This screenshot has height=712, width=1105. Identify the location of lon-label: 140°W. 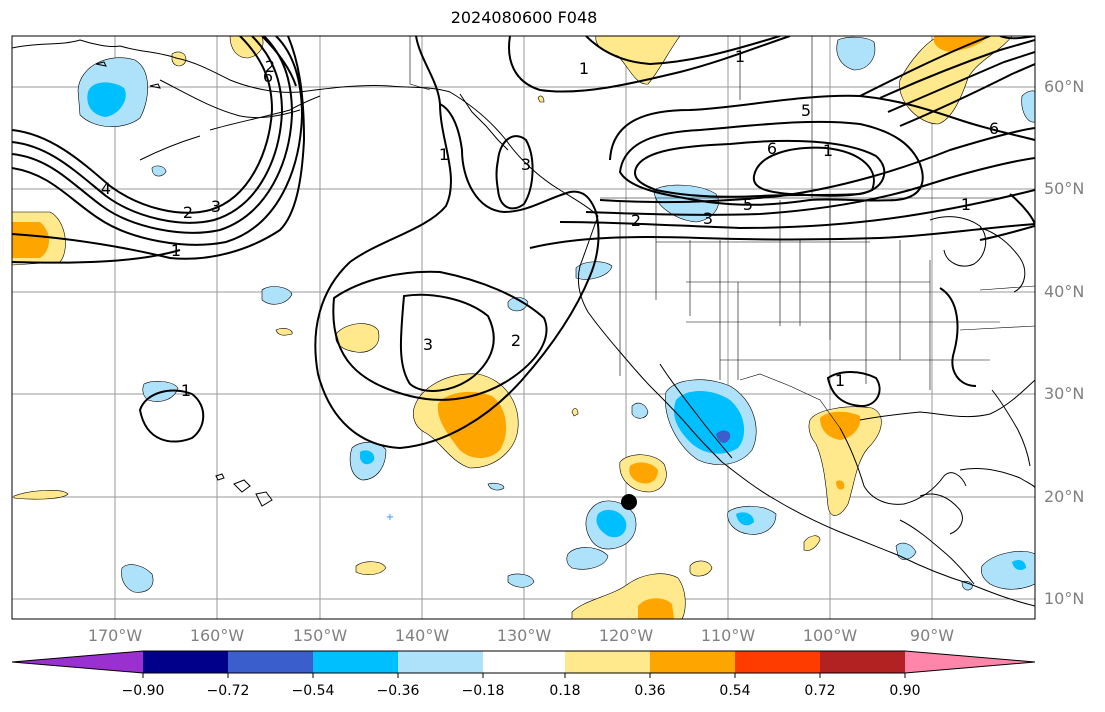
(422, 635).